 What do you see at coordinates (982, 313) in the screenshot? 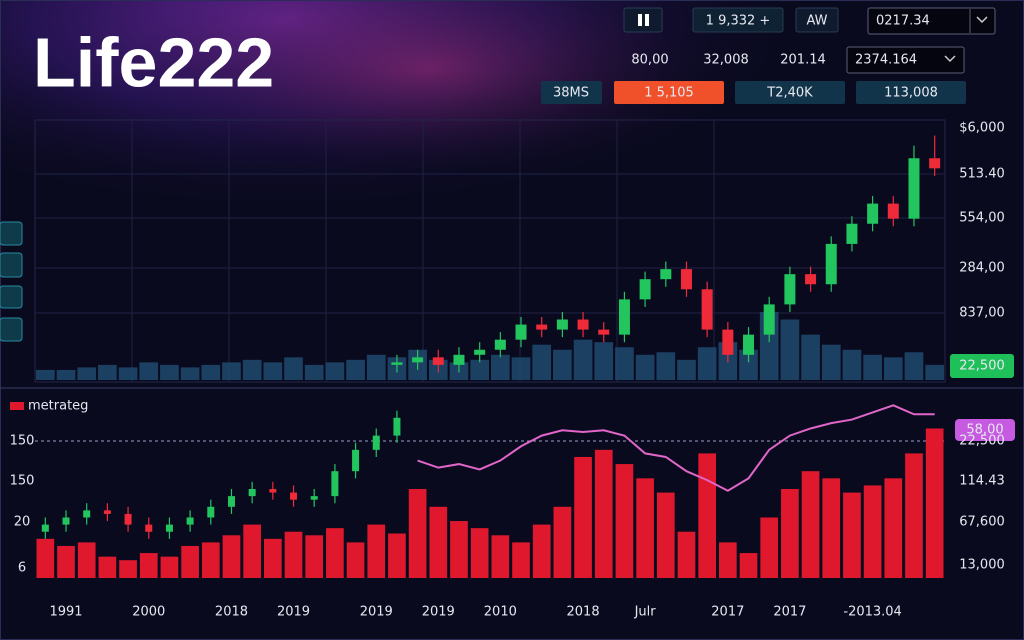
I see `y-axis-label: 837,00` at bounding box center [982, 313].